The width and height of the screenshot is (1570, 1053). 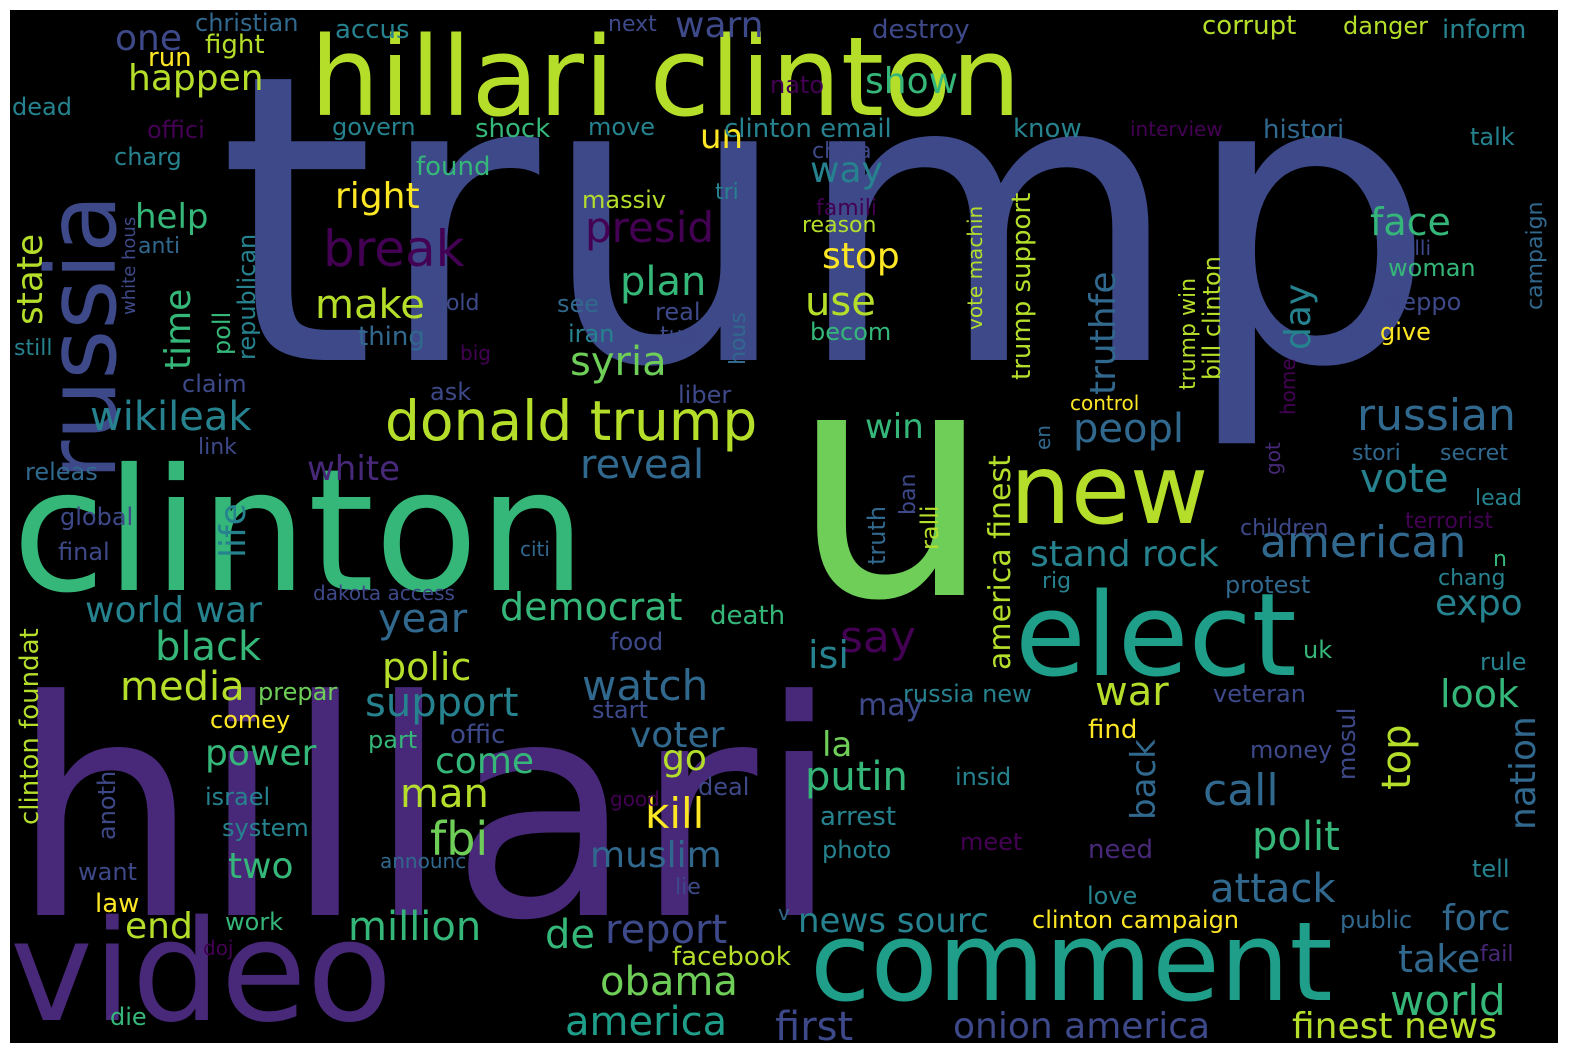 What do you see at coordinates (30, 279) in the screenshot?
I see `word-state: state` at bounding box center [30, 279].